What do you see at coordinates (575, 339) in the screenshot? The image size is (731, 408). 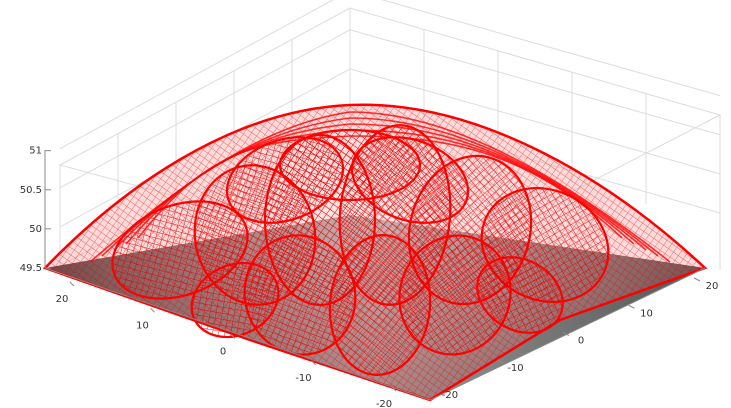 I see `y-axis-ticks: 20 10 0 -10 -20` at bounding box center [575, 339].